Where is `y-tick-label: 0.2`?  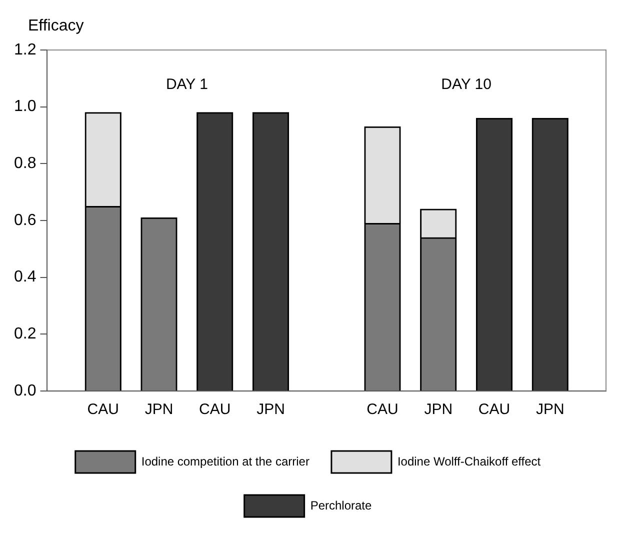
y-tick-label: 0.2 is located at coordinates (25, 334).